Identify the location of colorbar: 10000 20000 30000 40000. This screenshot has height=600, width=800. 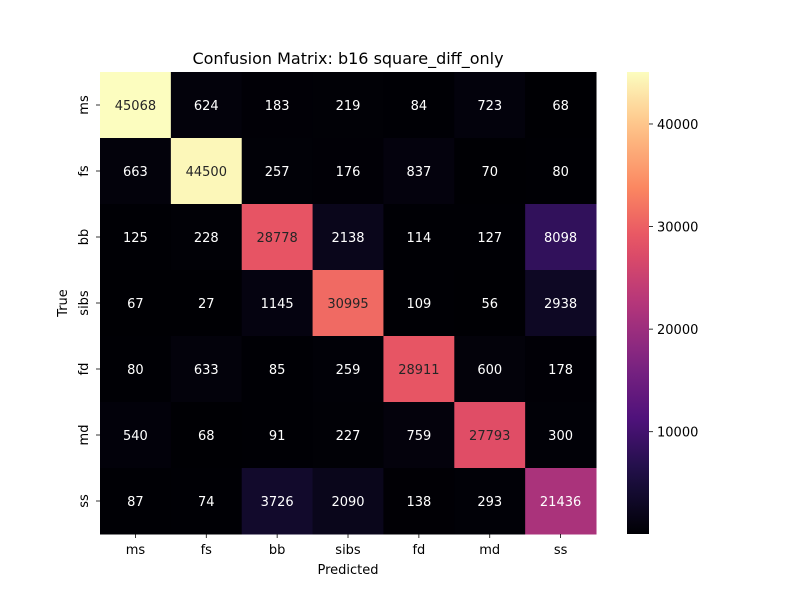
(662, 303).